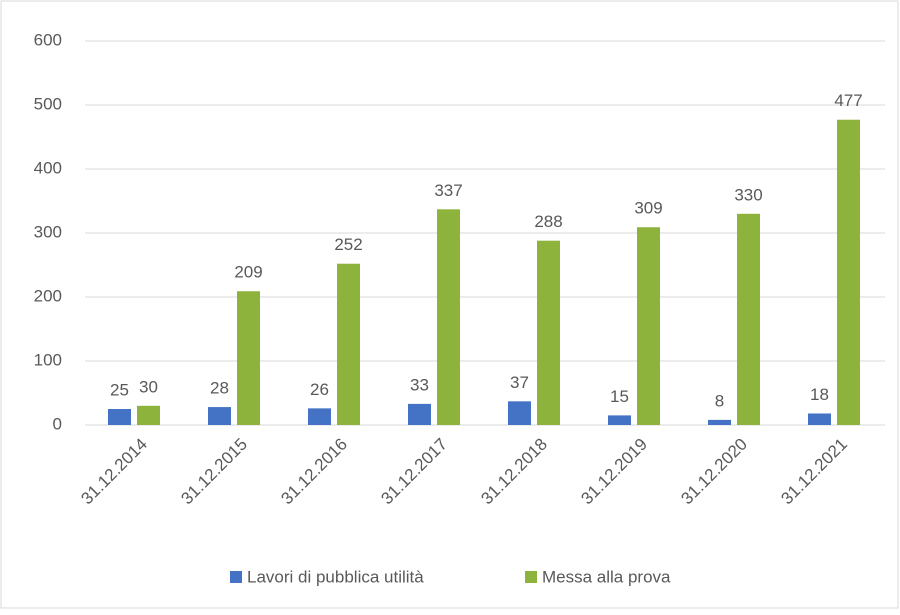 The image size is (900, 615). Describe the element at coordinates (848, 100) in the screenshot. I see `data-label: 477` at that location.